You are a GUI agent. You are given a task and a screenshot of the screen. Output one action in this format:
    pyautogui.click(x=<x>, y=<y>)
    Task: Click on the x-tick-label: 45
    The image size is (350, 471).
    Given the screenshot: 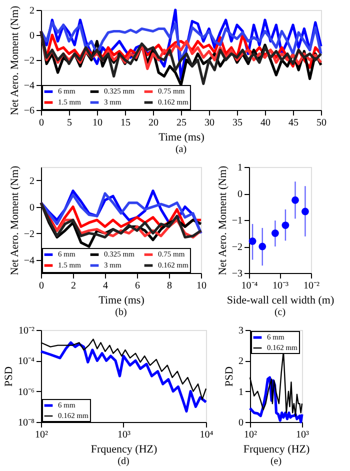 What is the action you would take?
    pyautogui.click(x=293, y=123)
    